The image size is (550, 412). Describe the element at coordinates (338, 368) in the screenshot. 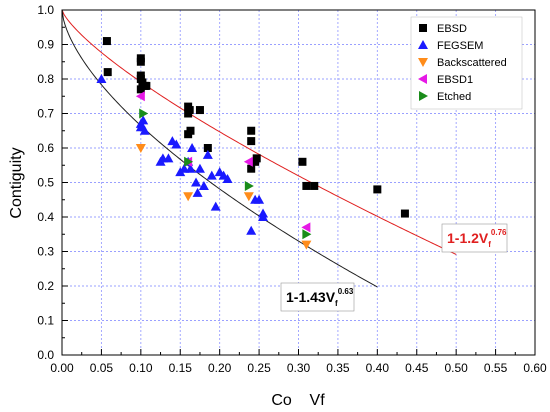

I see `x-tick-label: 0.35` at that location.